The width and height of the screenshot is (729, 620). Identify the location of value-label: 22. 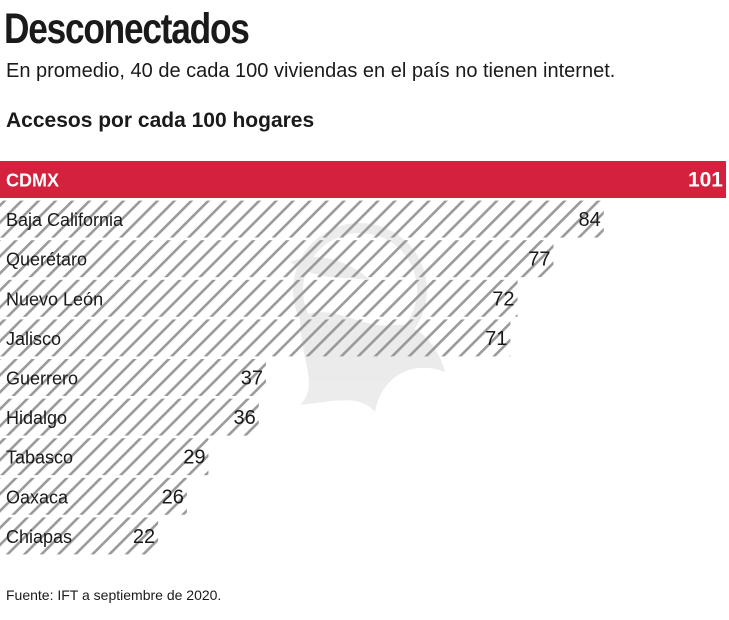
(144, 537).